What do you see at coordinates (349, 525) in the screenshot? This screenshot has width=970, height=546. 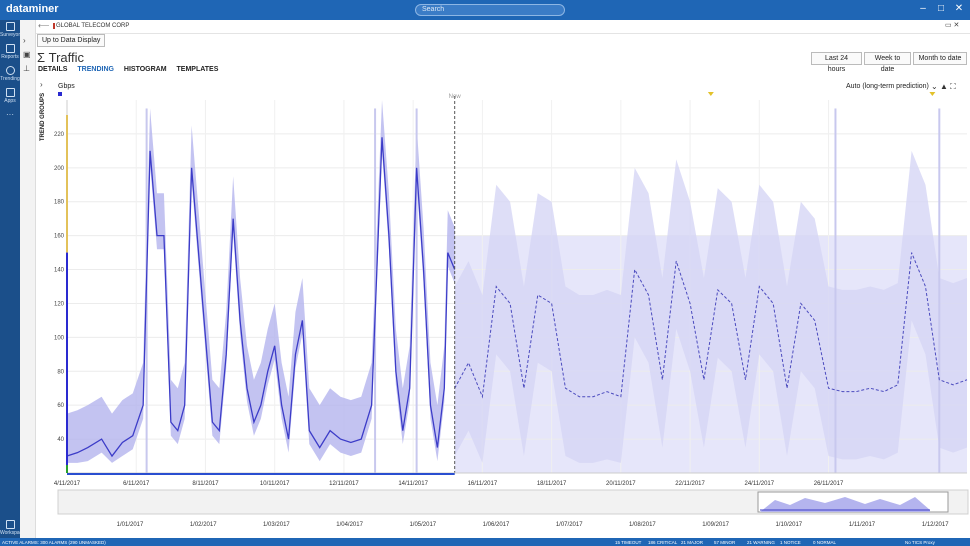 I see `overview-tick-label: 1/04/2017` at bounding box center [349, 525].